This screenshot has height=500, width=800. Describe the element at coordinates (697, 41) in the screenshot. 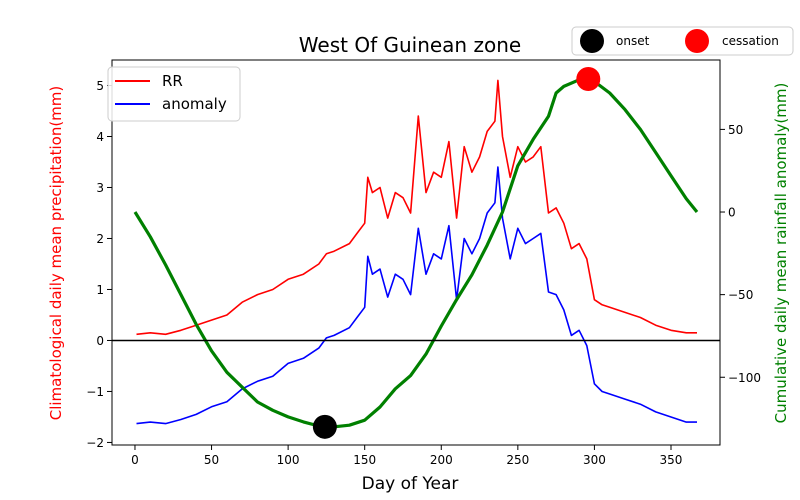

I see `legend-marker-cessation` at that location.